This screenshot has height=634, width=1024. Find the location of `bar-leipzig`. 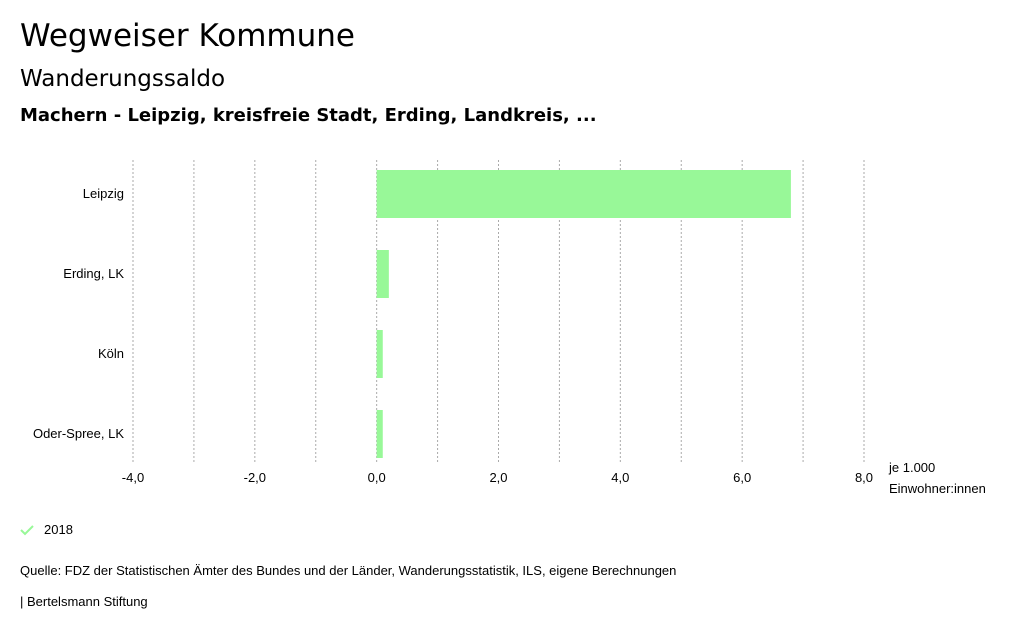

bar-leipzig is located at coordinates (583, 194).